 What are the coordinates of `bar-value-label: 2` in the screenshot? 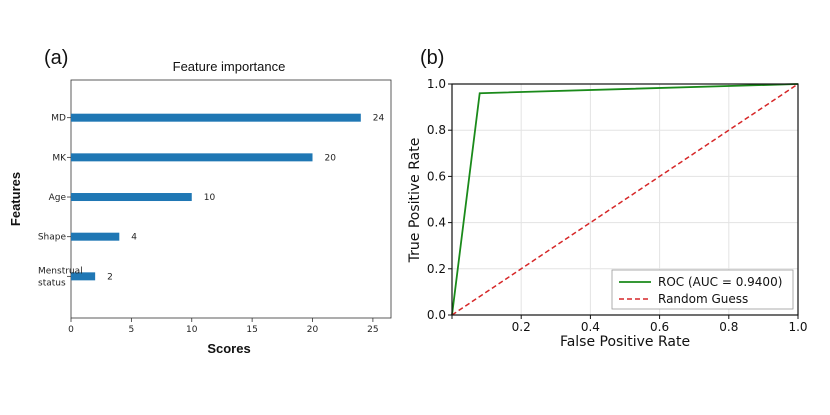 It's located at (110, 277).